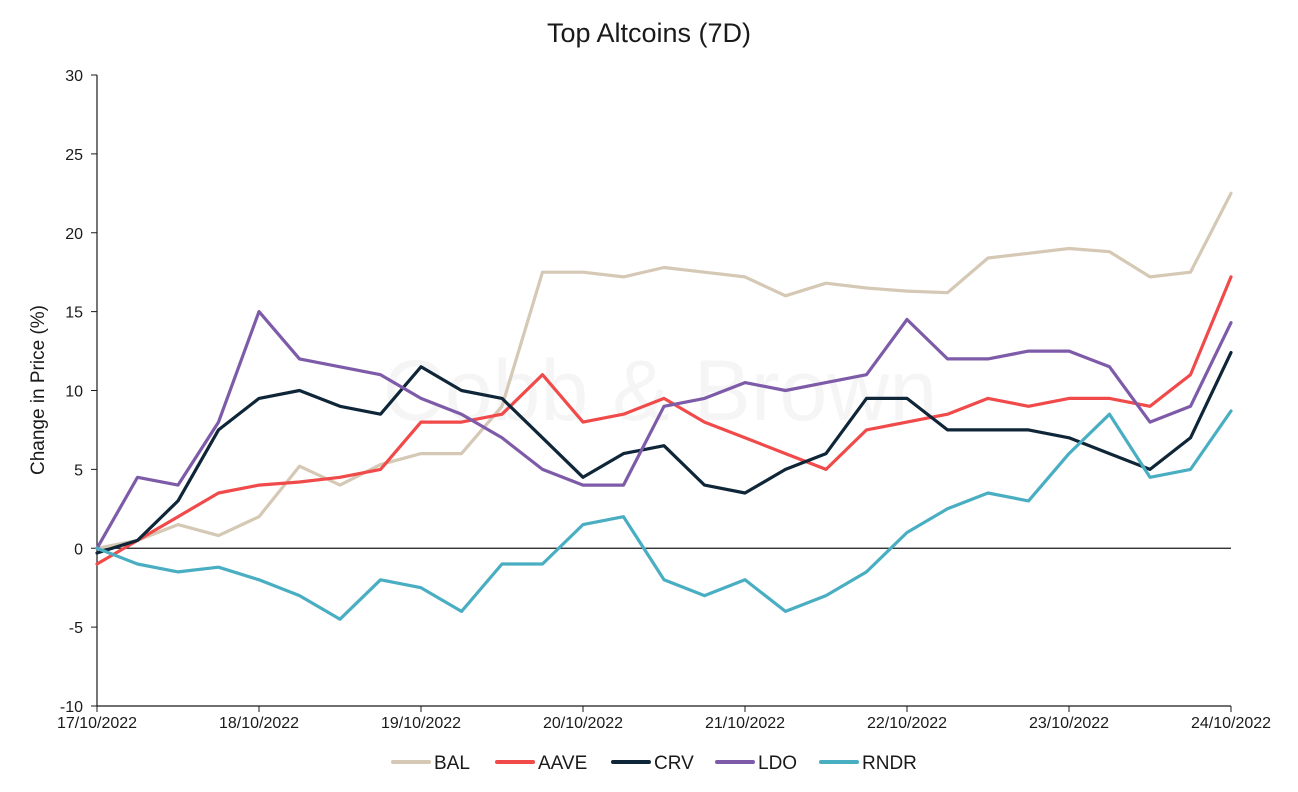 The width and height of the screenshot is (1298, 792). What do you see at coordinates (745, 723) in the screenshot?
I see `x-tick-label: 21/10/2022` at bounding box center [745, 723].